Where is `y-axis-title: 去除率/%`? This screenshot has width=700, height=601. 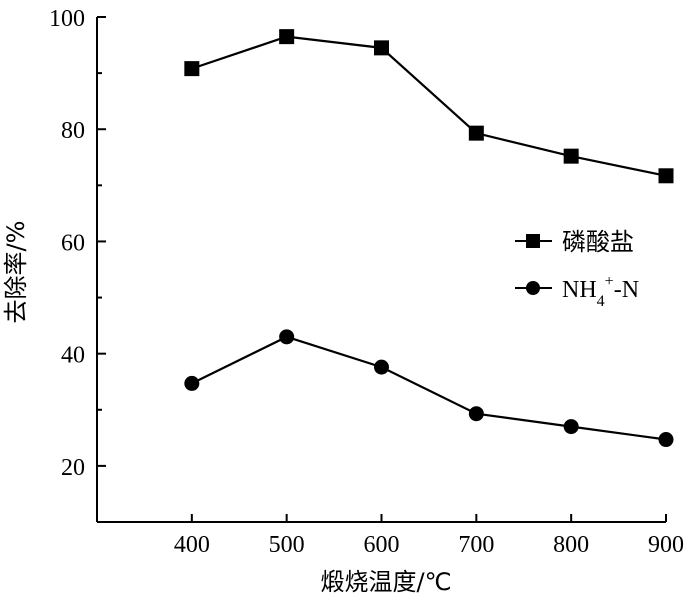
y-axis-title: 去除率/% is located at coordinates (16, 272).